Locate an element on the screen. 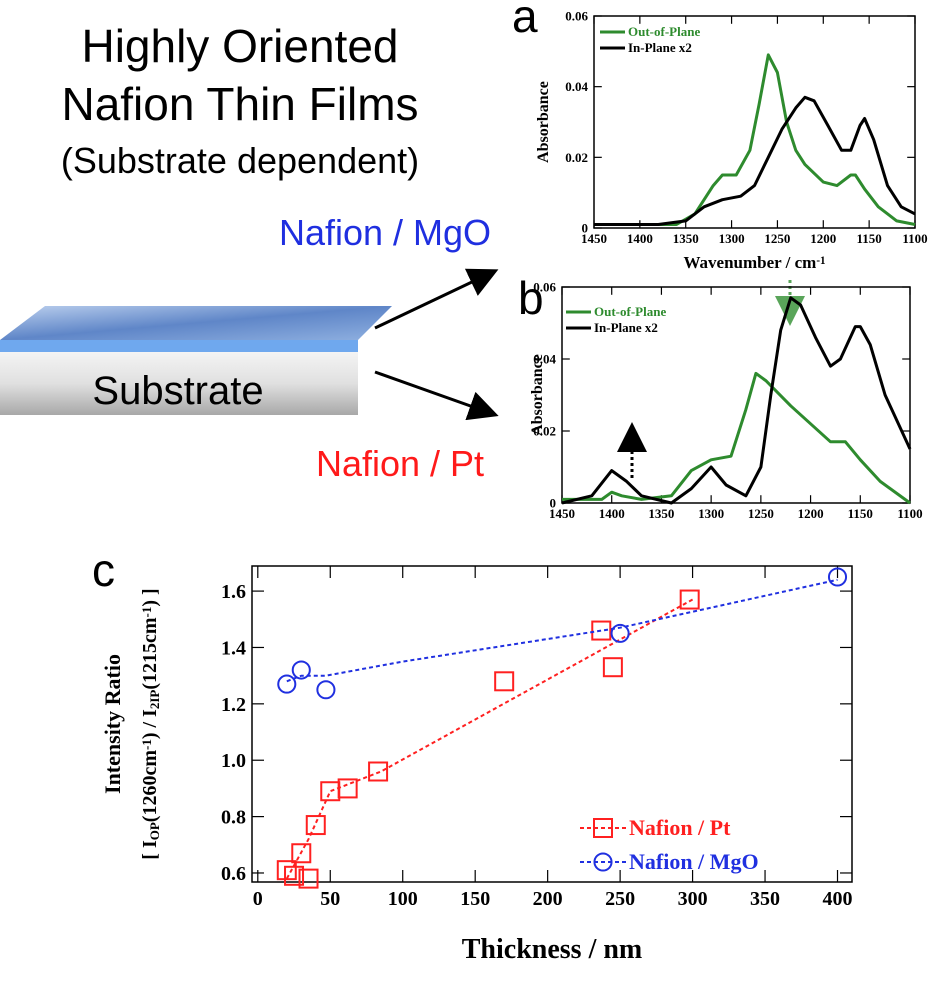 The height and width of the screenshot is (982, 934). y-axis-label: Intensity Ratio is located at coordinates (112, 724).